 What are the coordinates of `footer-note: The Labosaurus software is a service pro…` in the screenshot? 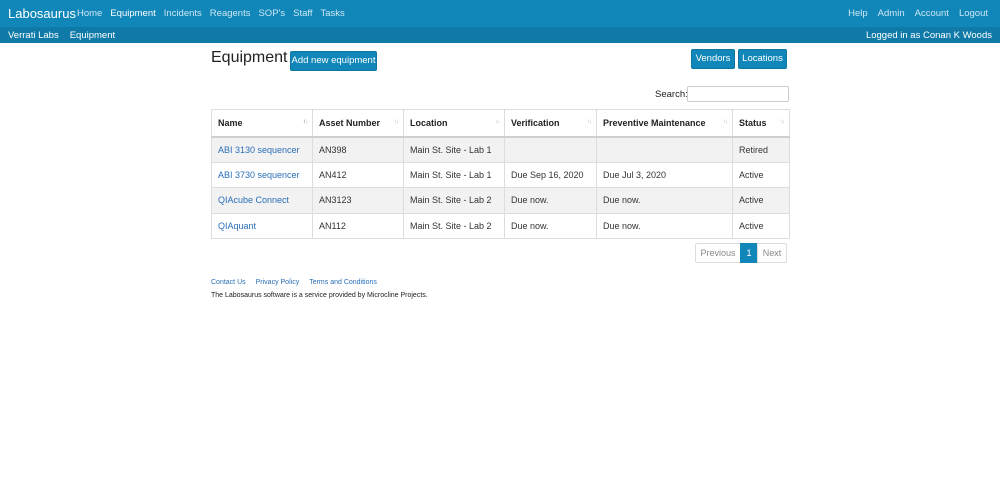 It's located at (319, 295).